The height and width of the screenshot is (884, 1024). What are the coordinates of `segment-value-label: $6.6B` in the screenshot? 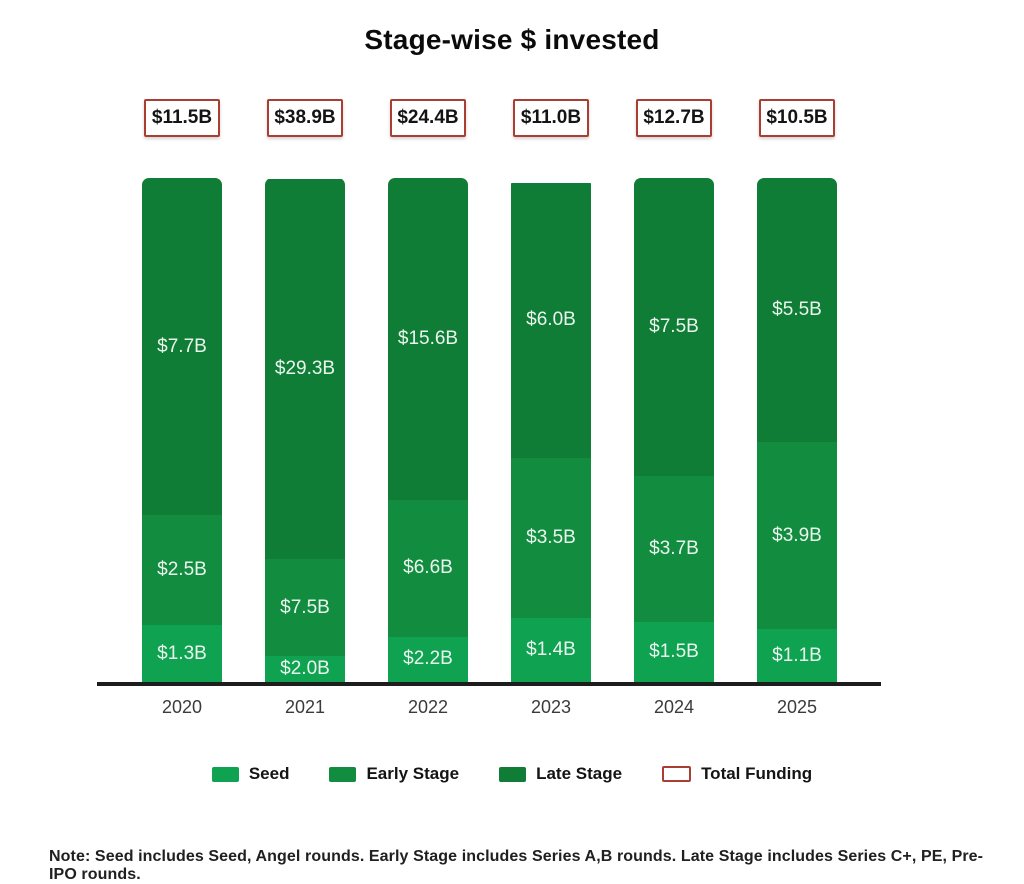 It's located at (428, 568).